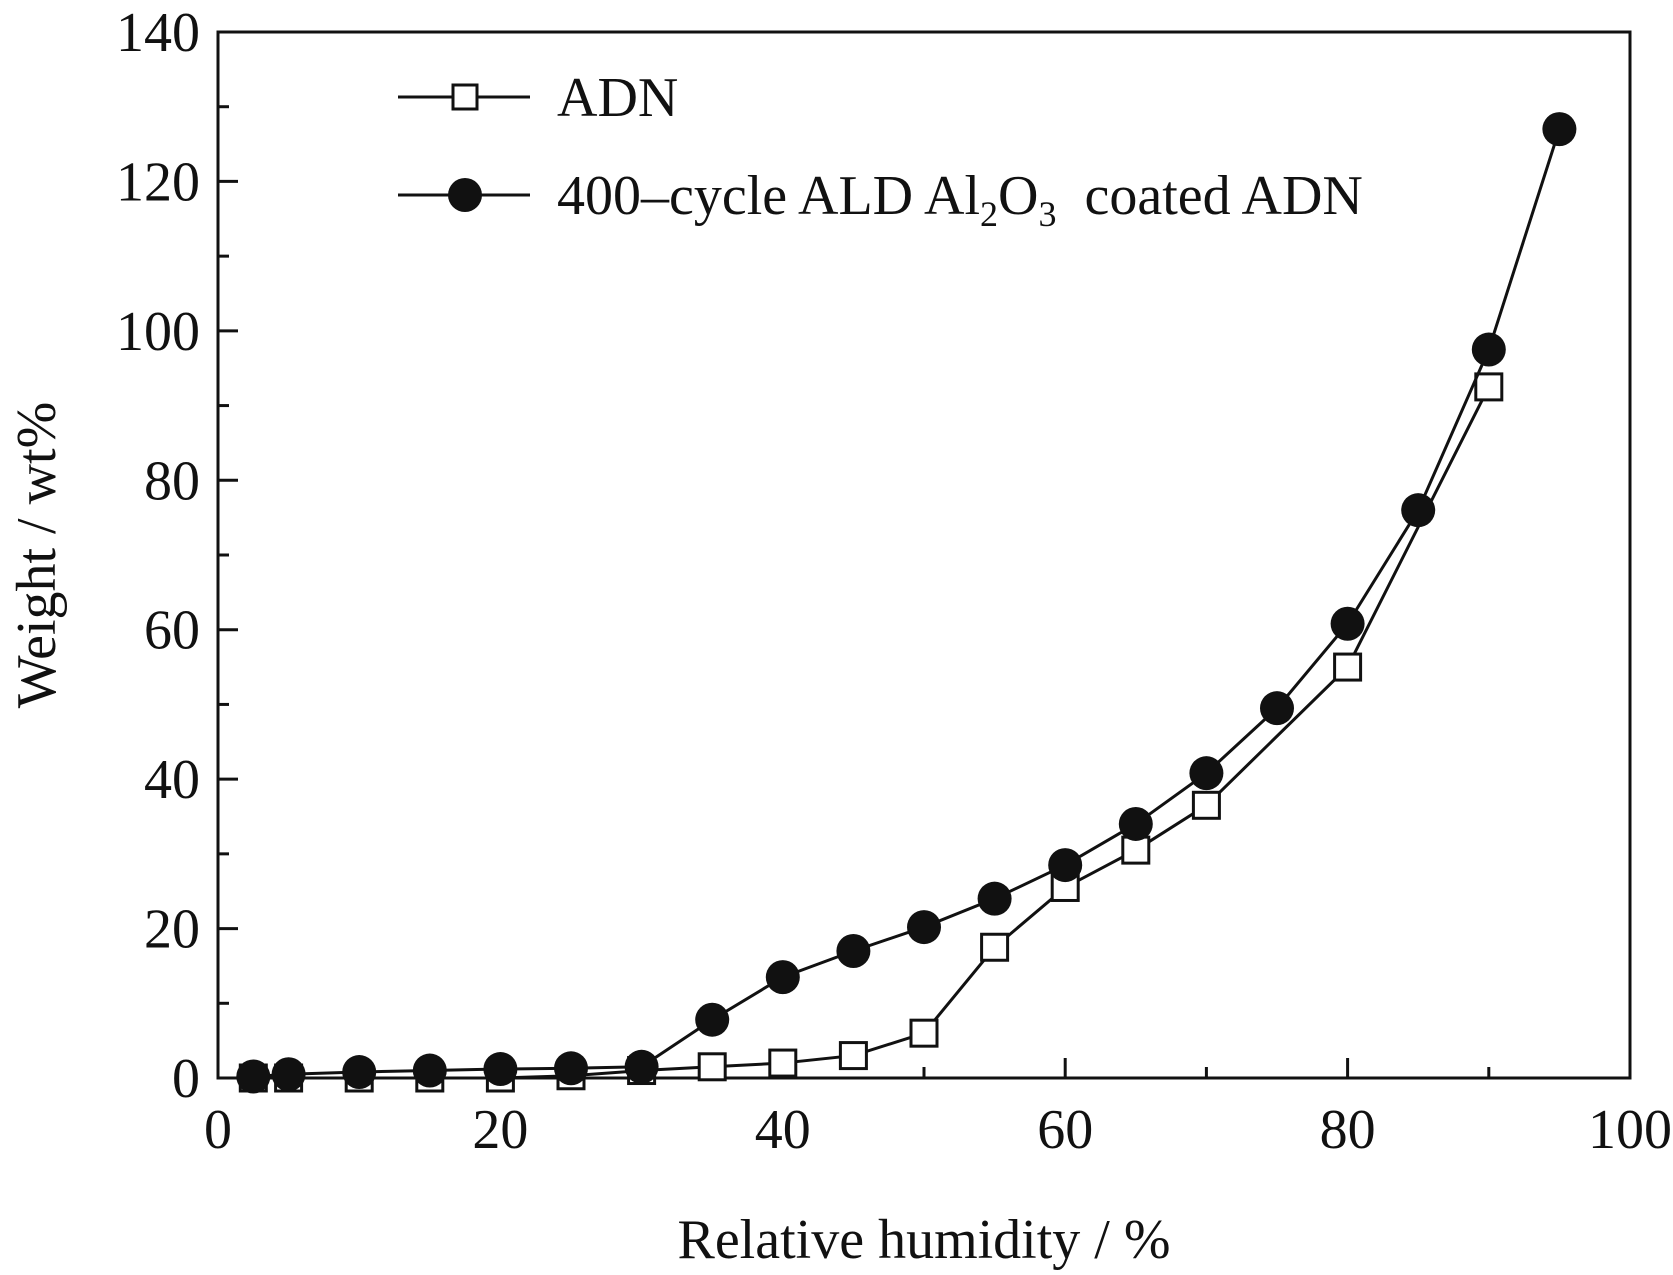 The height and width of the screenshot is (1275, 1673). Describe the element at coordinates (465, 195) in the screenshot. I see `legend-marker-coated` at that location.